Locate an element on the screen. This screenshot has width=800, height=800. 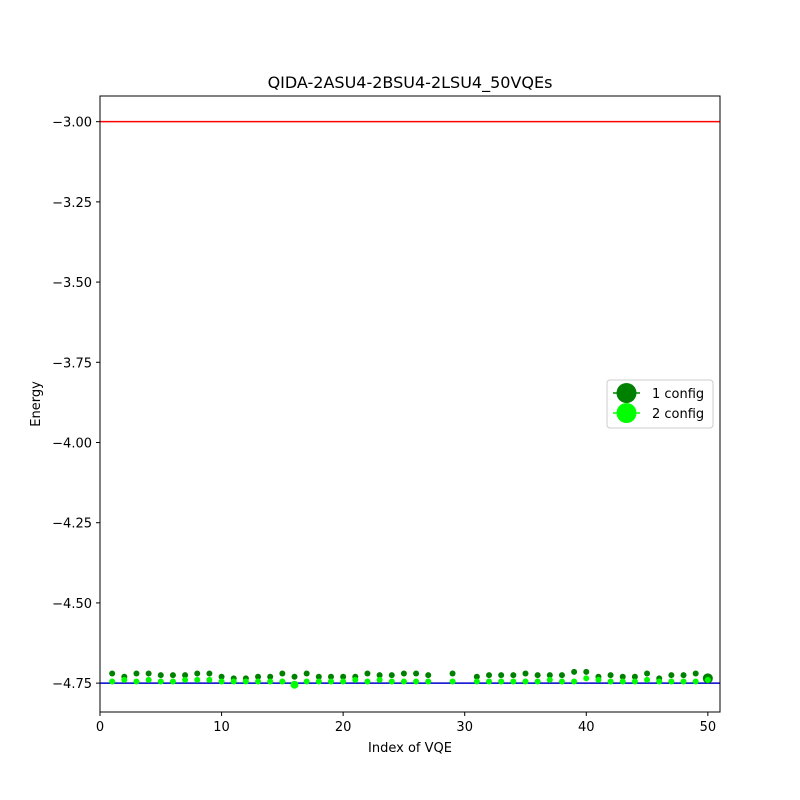
x-tick-label: 10 is located at coordinates (221, 727).